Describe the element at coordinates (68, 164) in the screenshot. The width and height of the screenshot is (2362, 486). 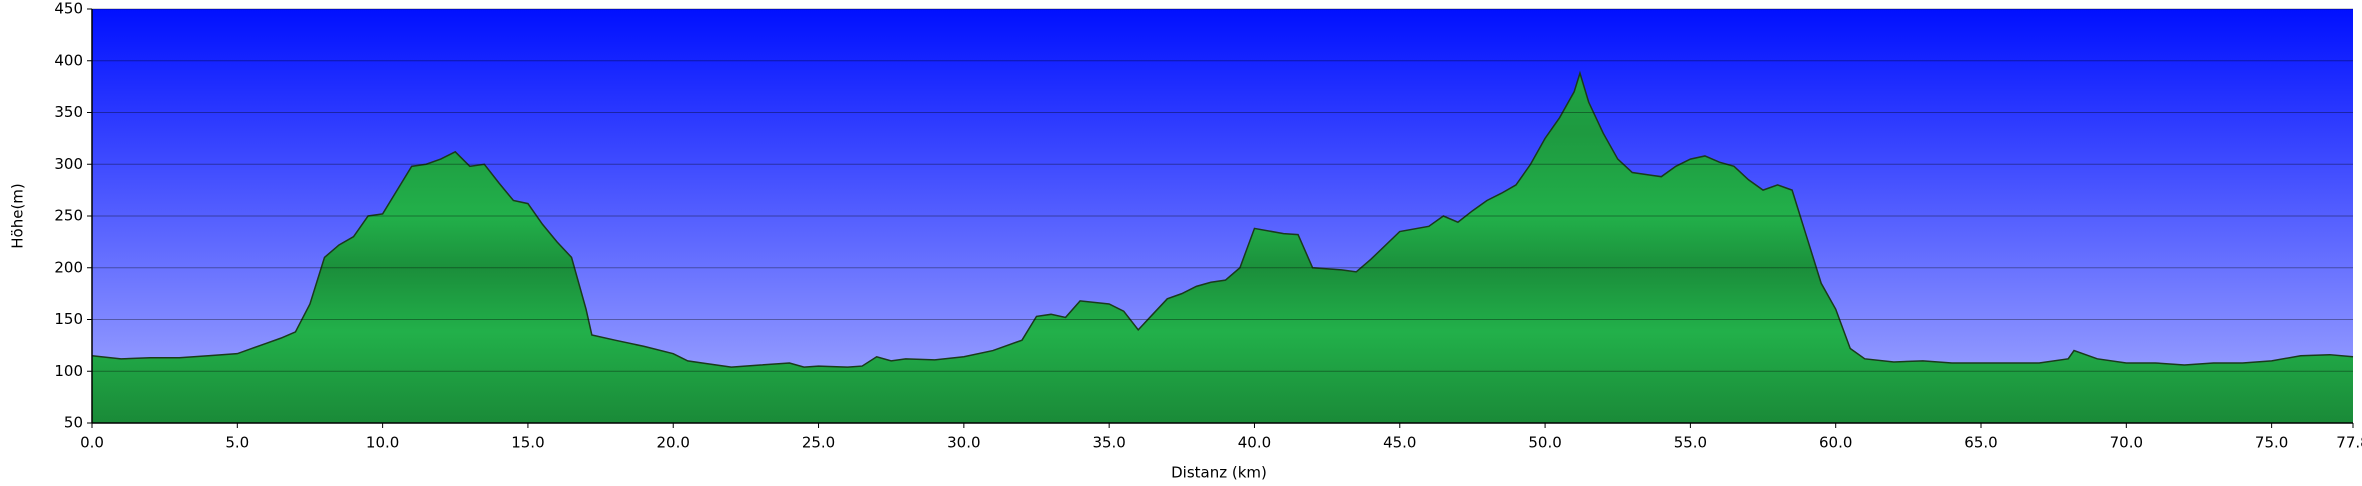
I see `y-tick-label: 300` at that location.